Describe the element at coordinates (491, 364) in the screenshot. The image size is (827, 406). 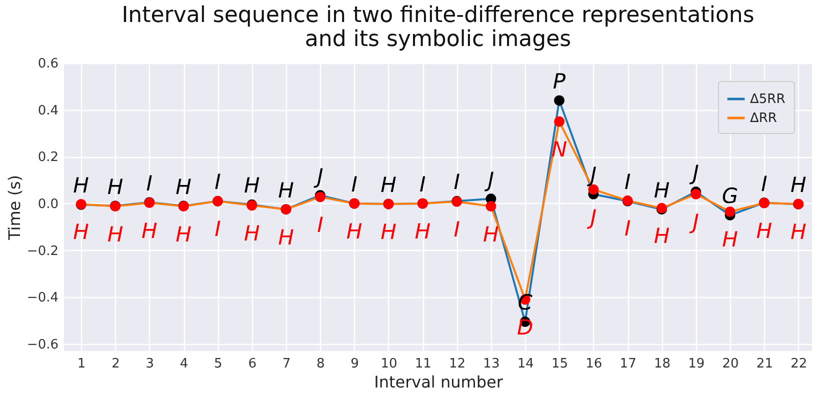
I see `x-tick-label: 13` at that location.